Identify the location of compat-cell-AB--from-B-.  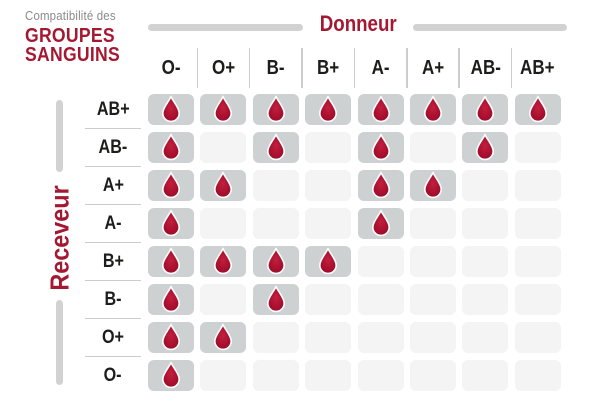
(275, 147).